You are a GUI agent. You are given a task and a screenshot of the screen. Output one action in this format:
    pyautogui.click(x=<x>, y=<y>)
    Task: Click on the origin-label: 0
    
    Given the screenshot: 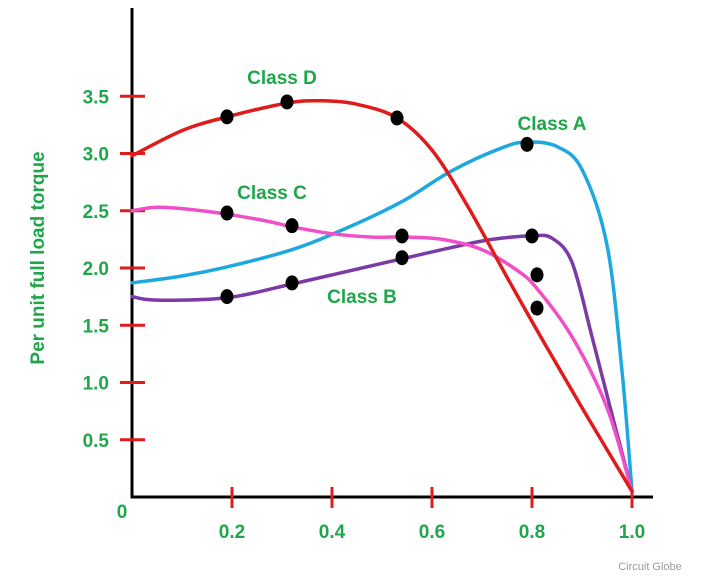 What is the action you would take?
    pyautogui.click(x=122, y=512)
    